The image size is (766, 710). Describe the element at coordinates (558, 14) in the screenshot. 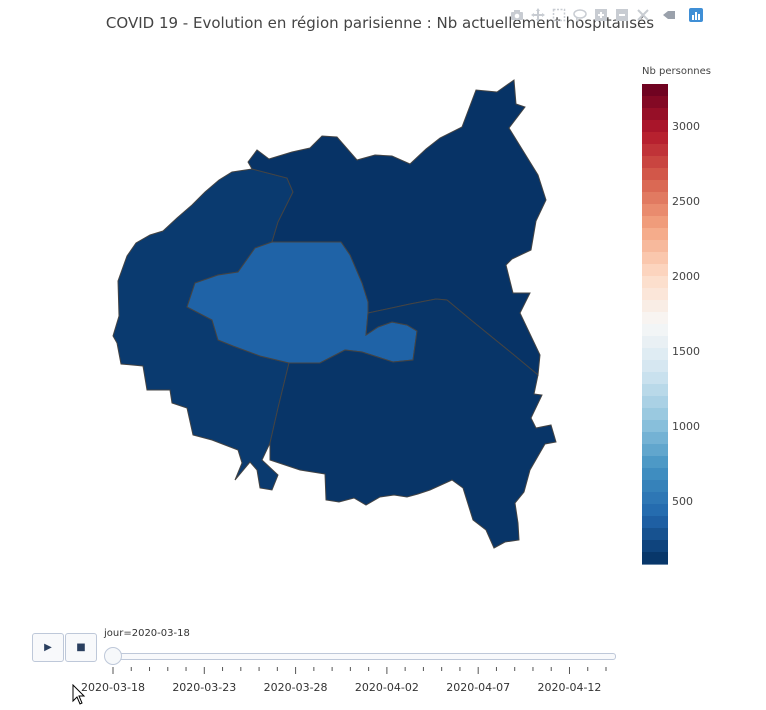

I see `box-select-icon` at that location.